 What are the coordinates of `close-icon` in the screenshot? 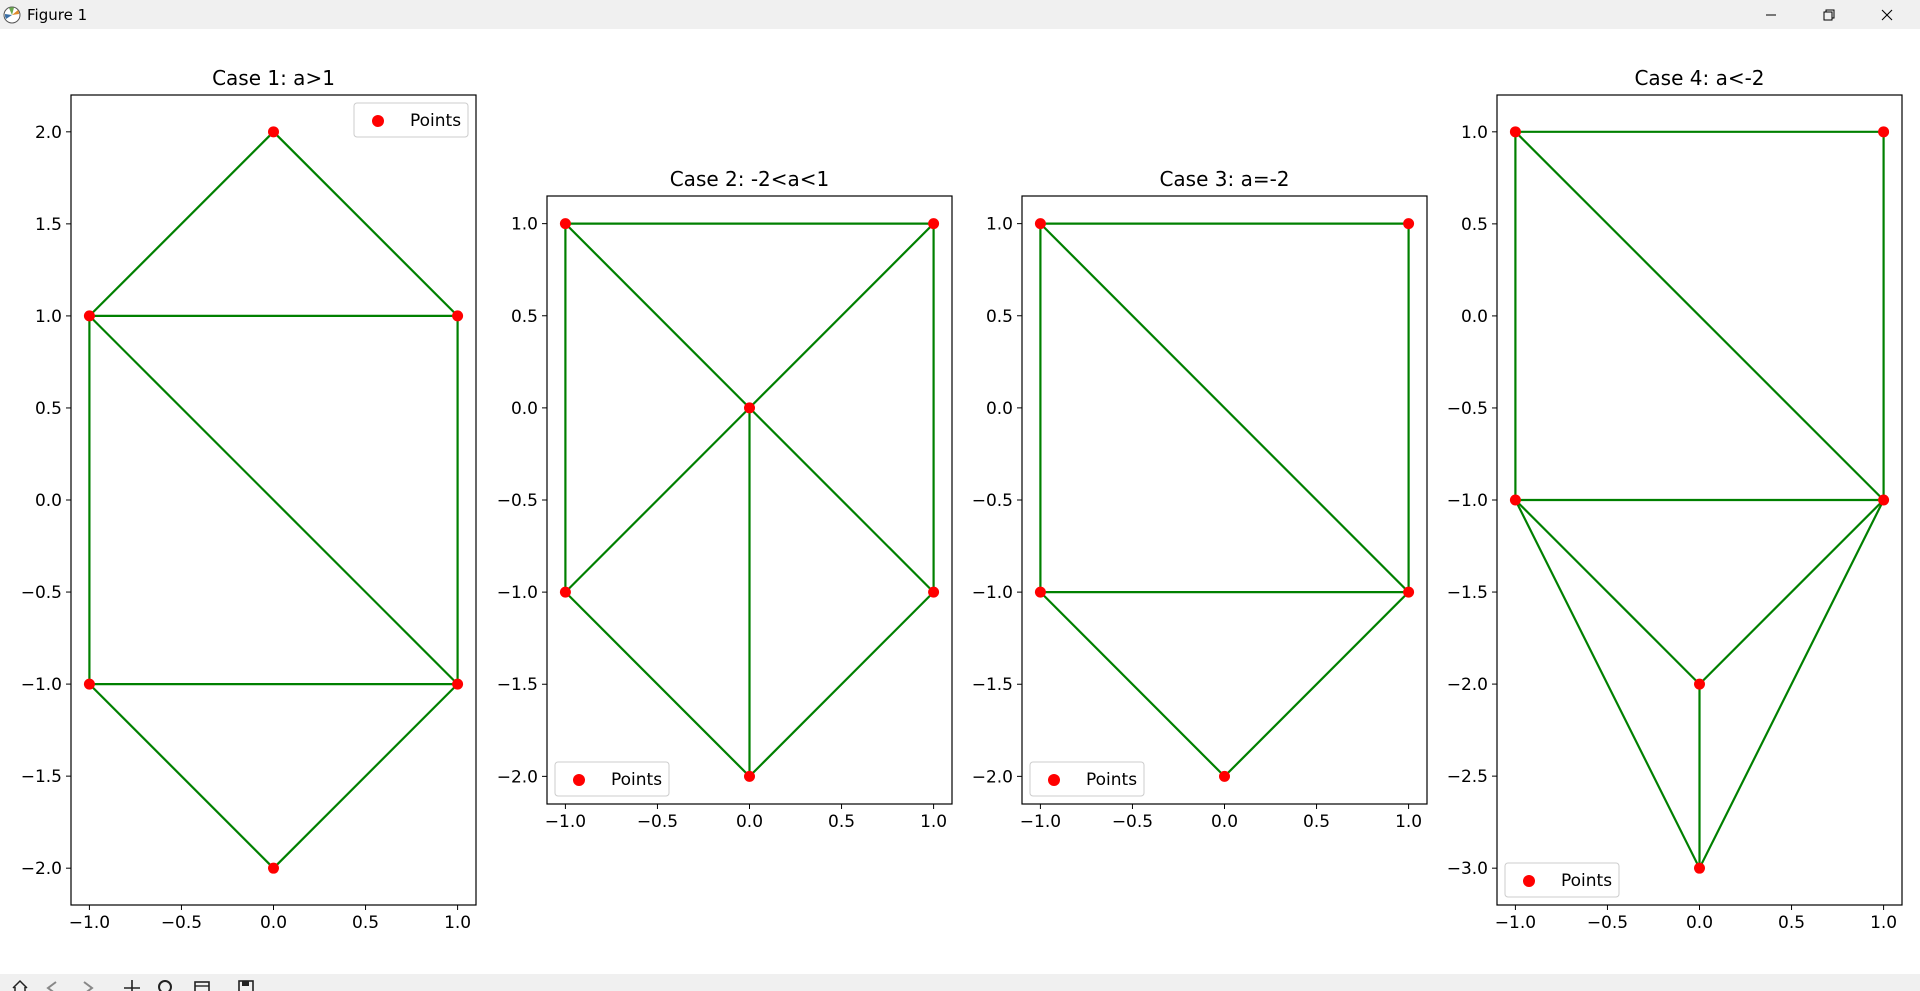 It's located at (1887, 14).